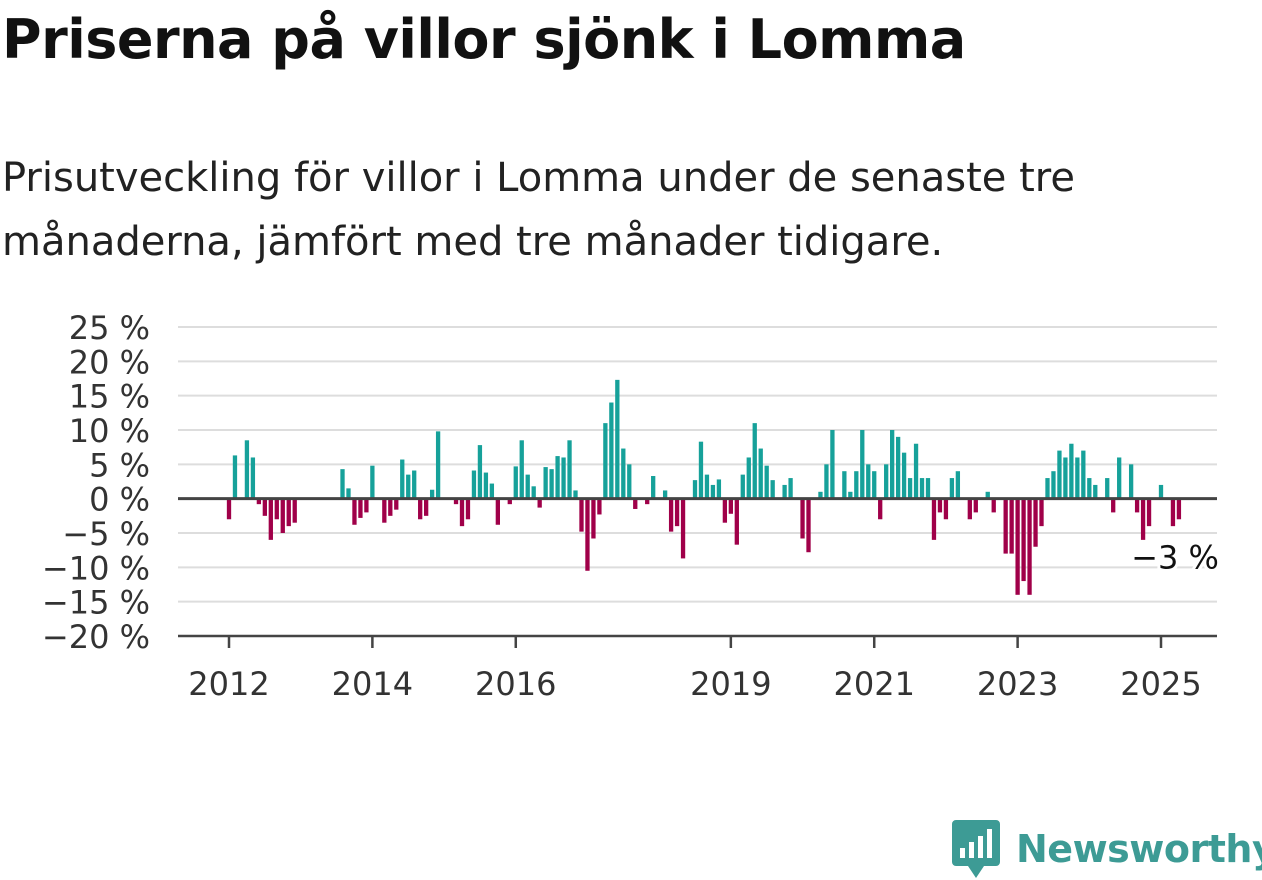  Describe the element at coordinates (1139, 849) in the screenshot. I see `newsworthy-logo-text: Newsworthy` at that location.